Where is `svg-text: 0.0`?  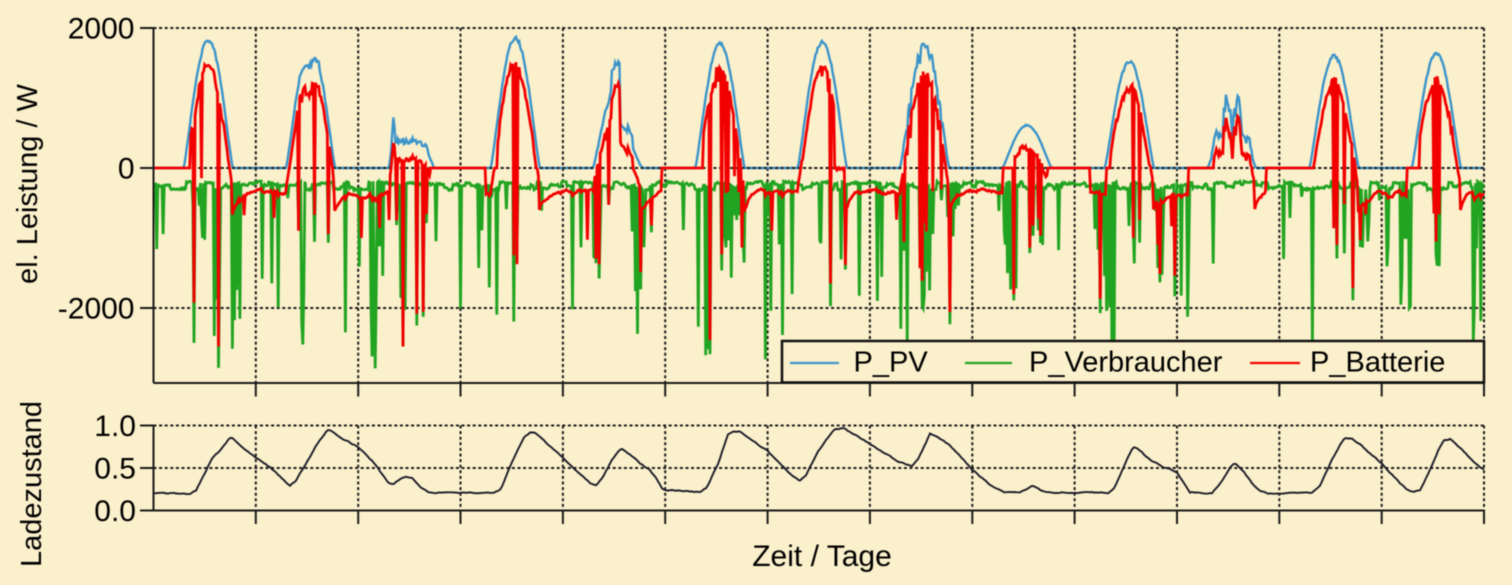 svg-text: 0.0 is located at coordinates (115, 511).